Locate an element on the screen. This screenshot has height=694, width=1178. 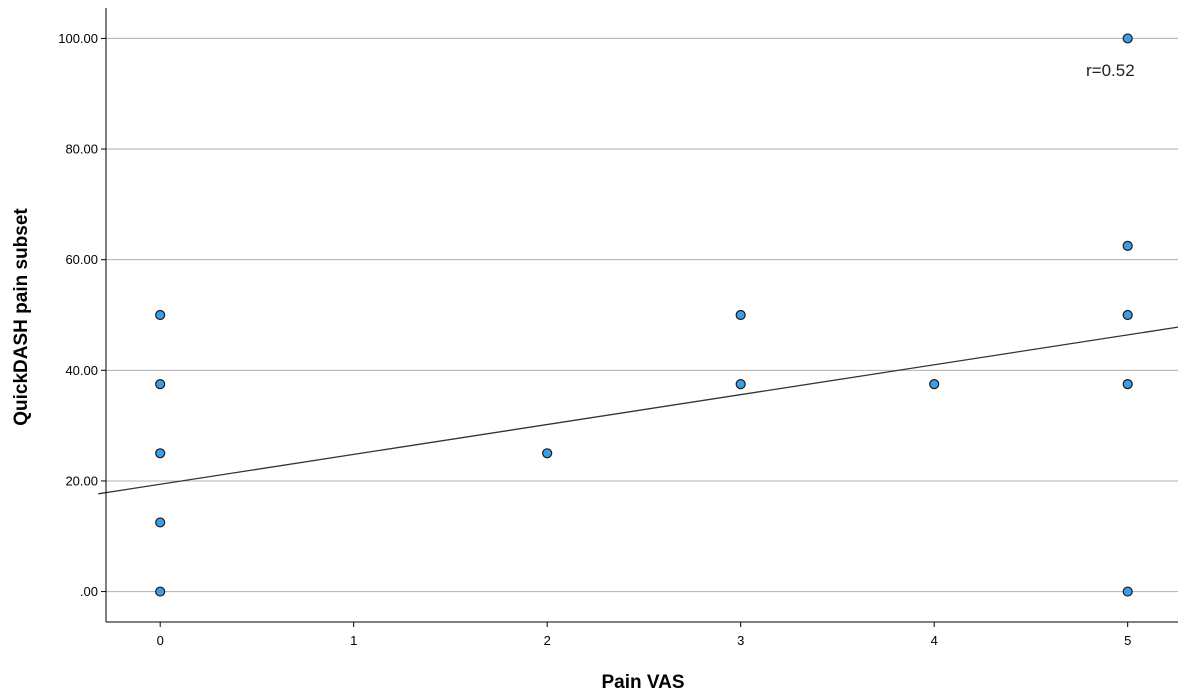
y-tick-label: 100.00 is located at coordinates (78, 38).